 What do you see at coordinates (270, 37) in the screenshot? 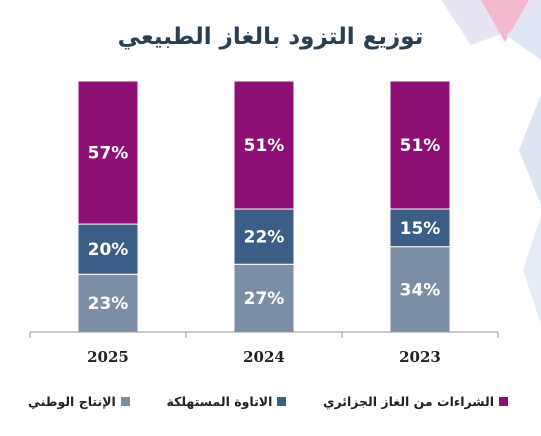
I see `chart-title: توزيع التزود بالغاز الطبيعي` at bounding box center [270, 37].